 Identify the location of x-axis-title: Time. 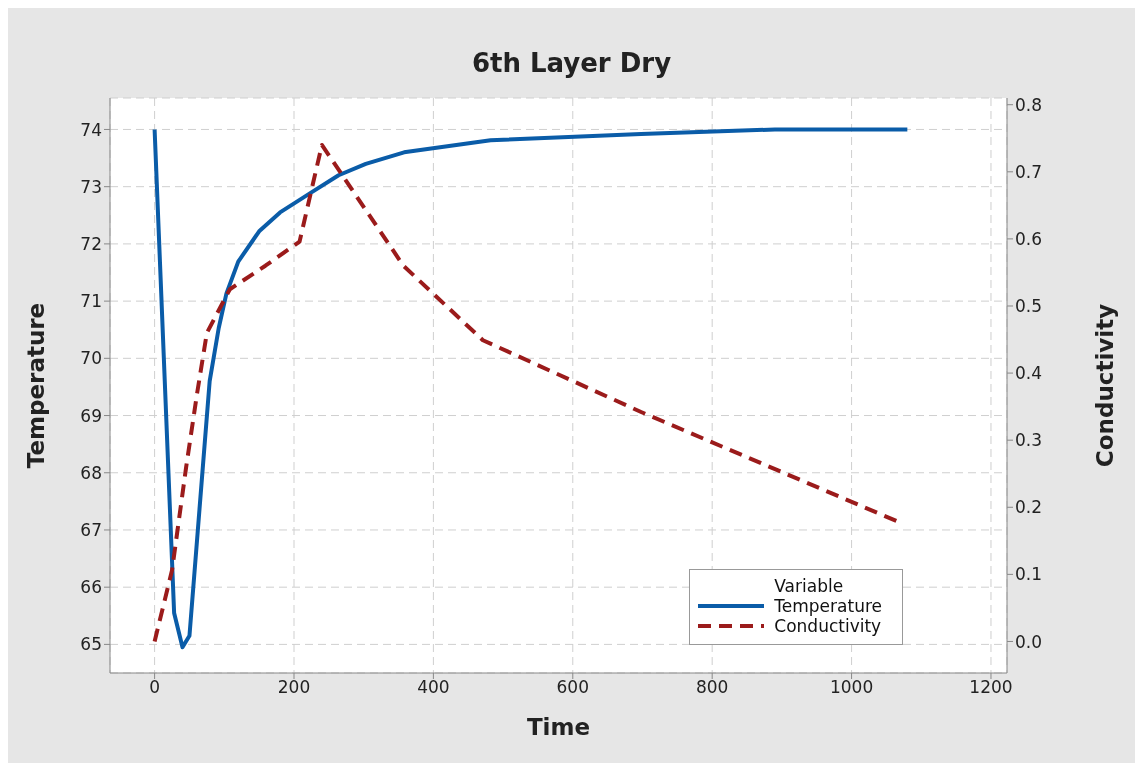
(558, 727).